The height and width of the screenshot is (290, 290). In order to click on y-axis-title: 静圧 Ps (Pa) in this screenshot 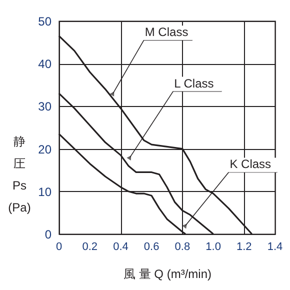, I will do `click(19, 174)`.